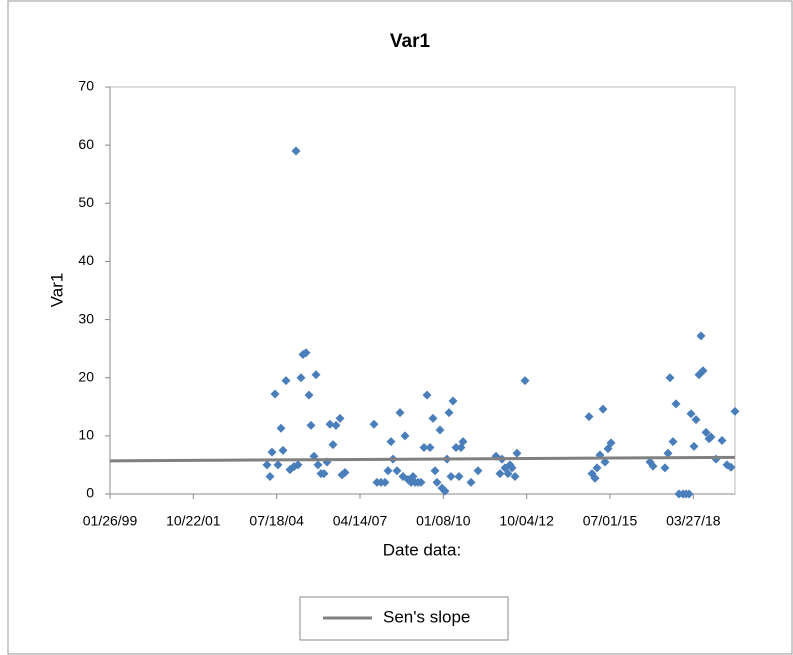  I want to click on y-tick-label: 30, so click(86, 318).